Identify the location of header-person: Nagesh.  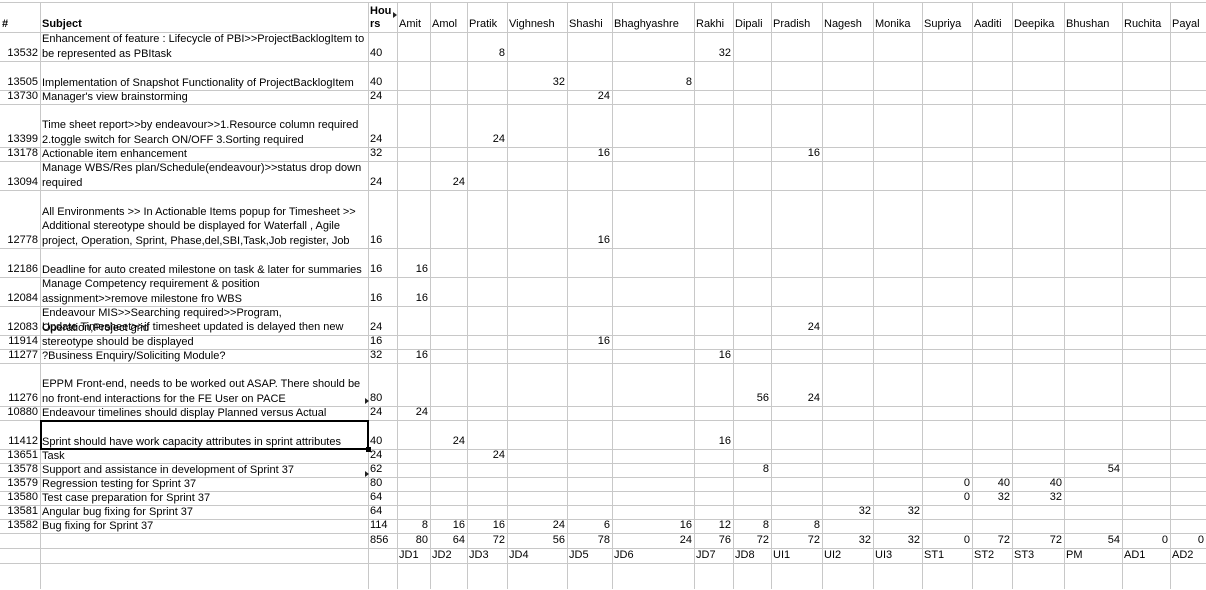
(843, 24).